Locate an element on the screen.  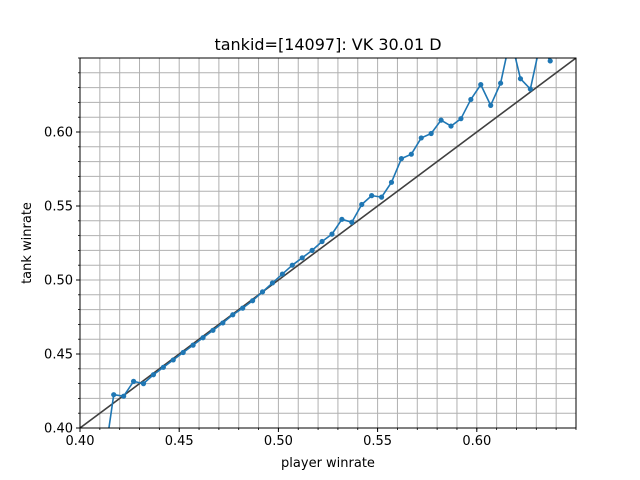
y-tick-label: 0.40 is located at coordinates (58, 429).